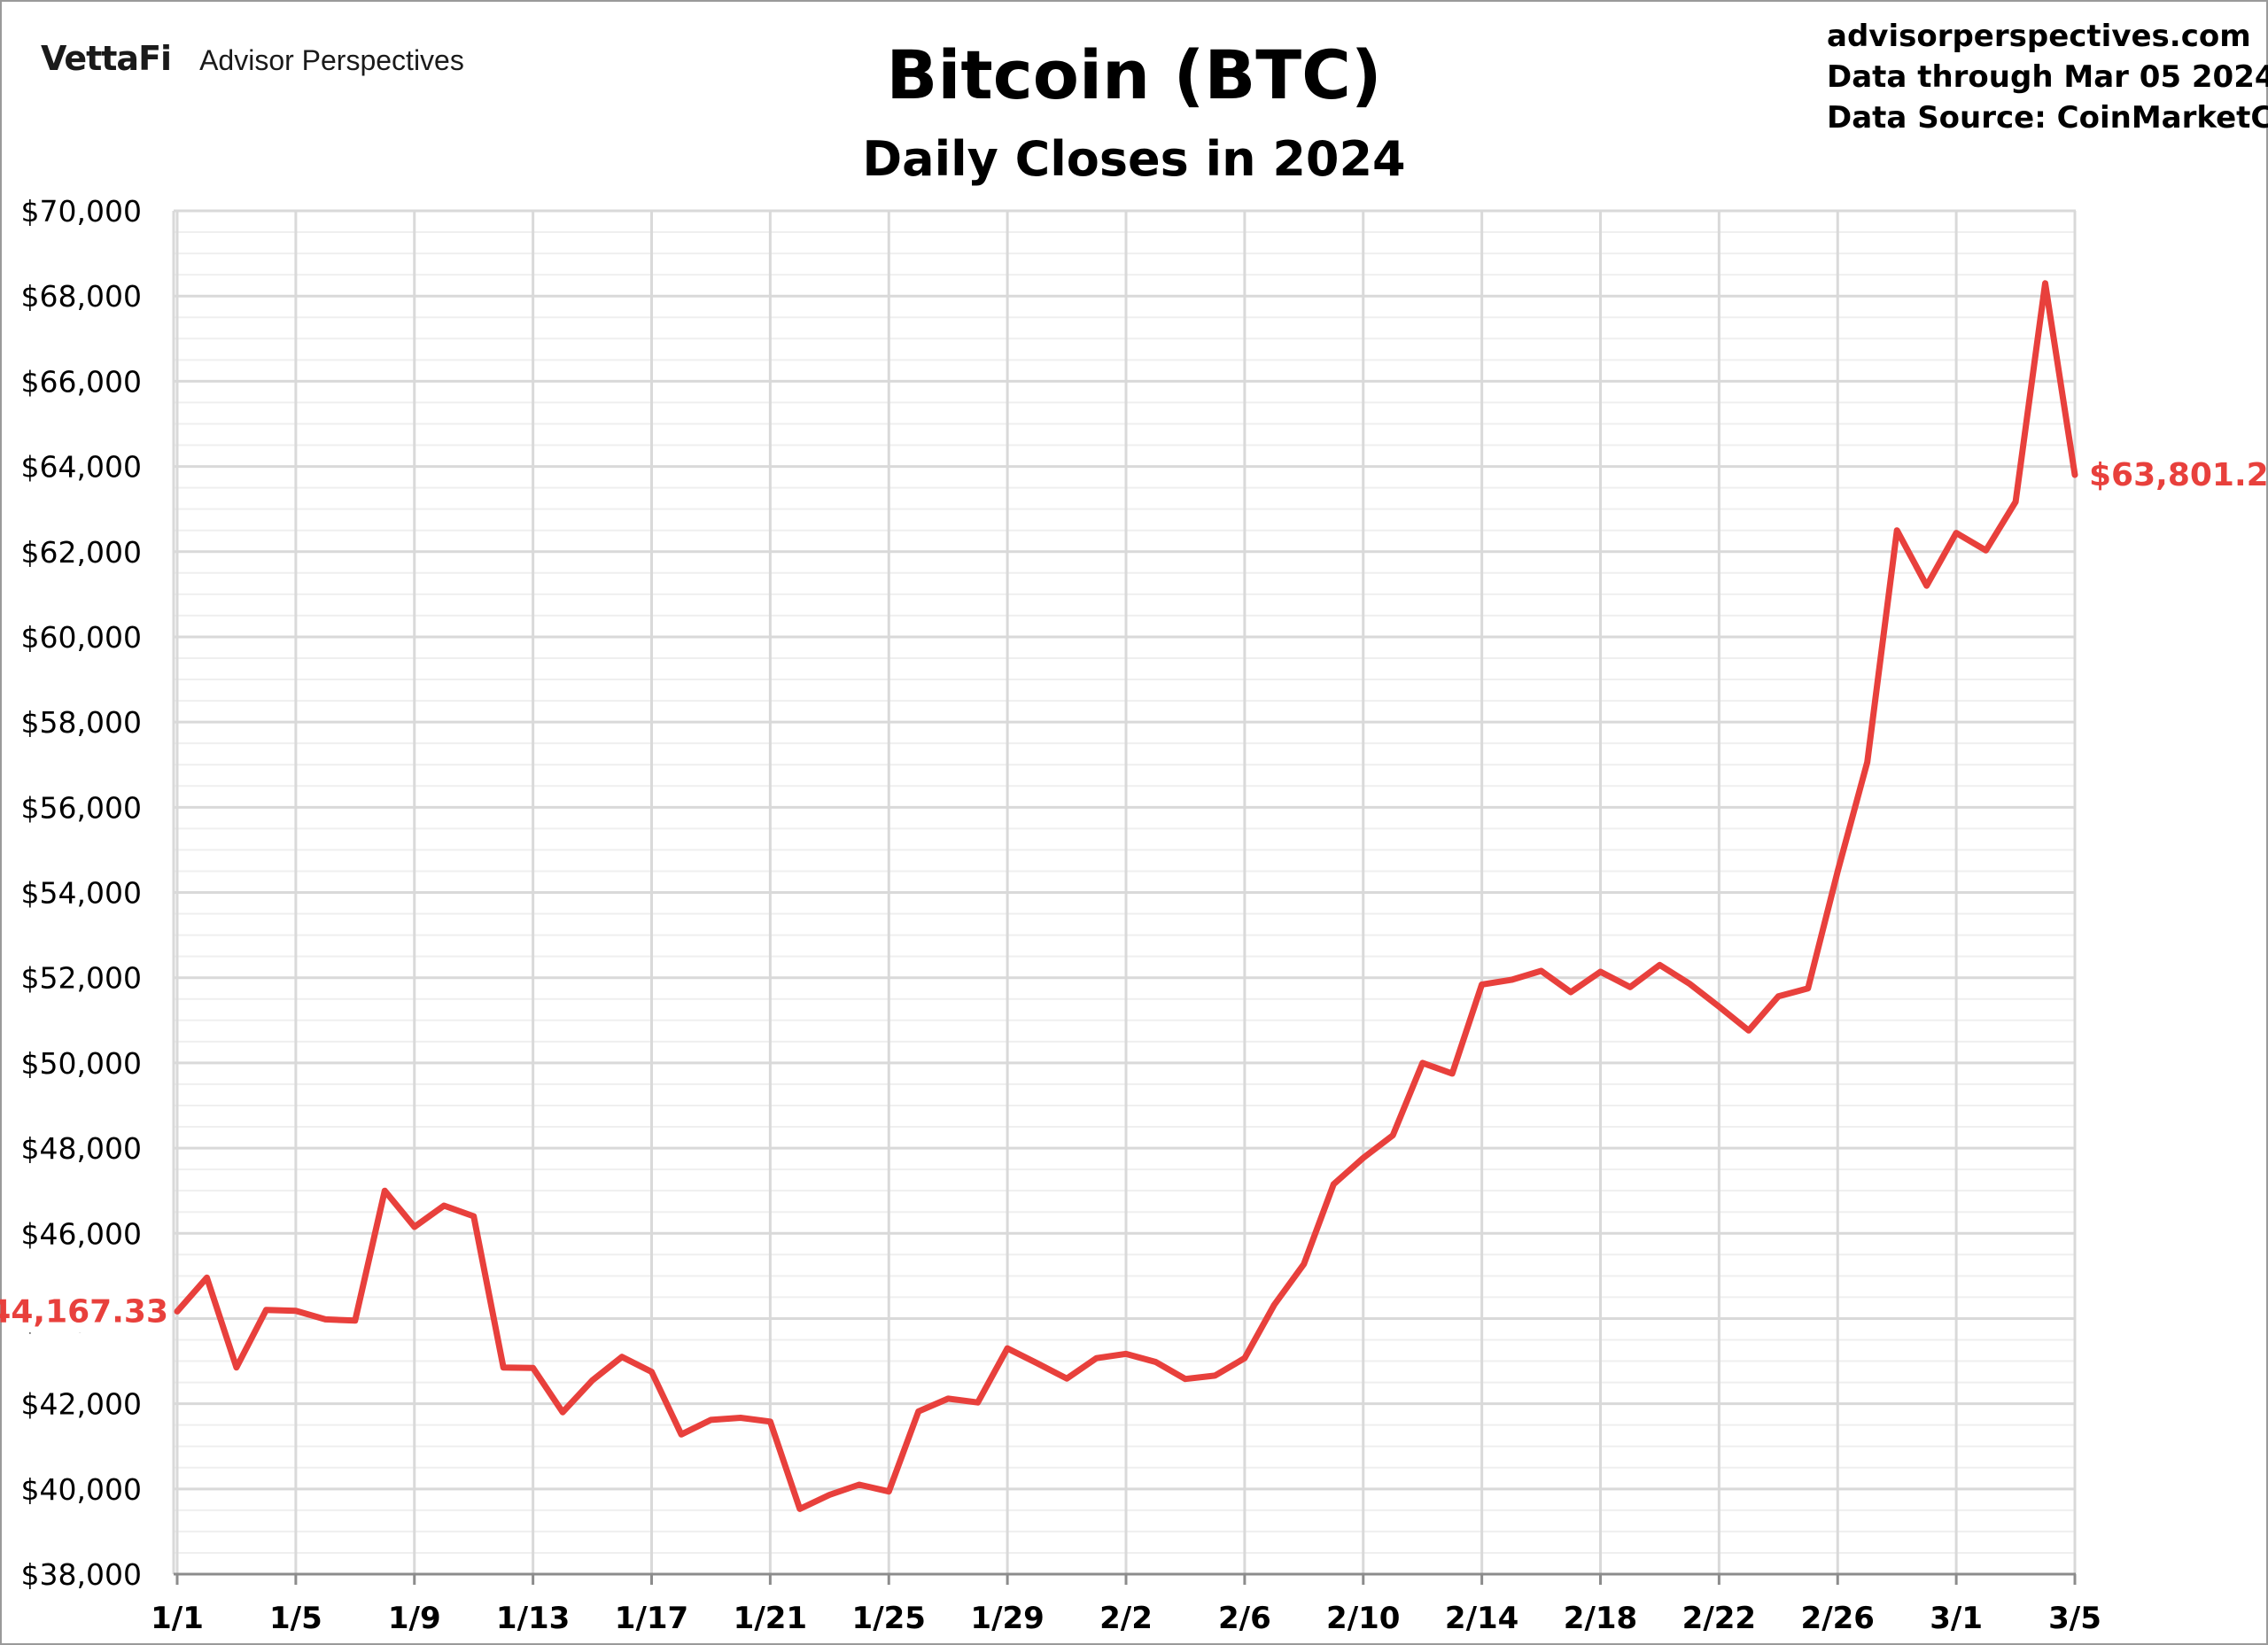 This screenshot has height=1645, width=2268. I want to click on source-website: advisorperspectives.com, so click(2039, 36).